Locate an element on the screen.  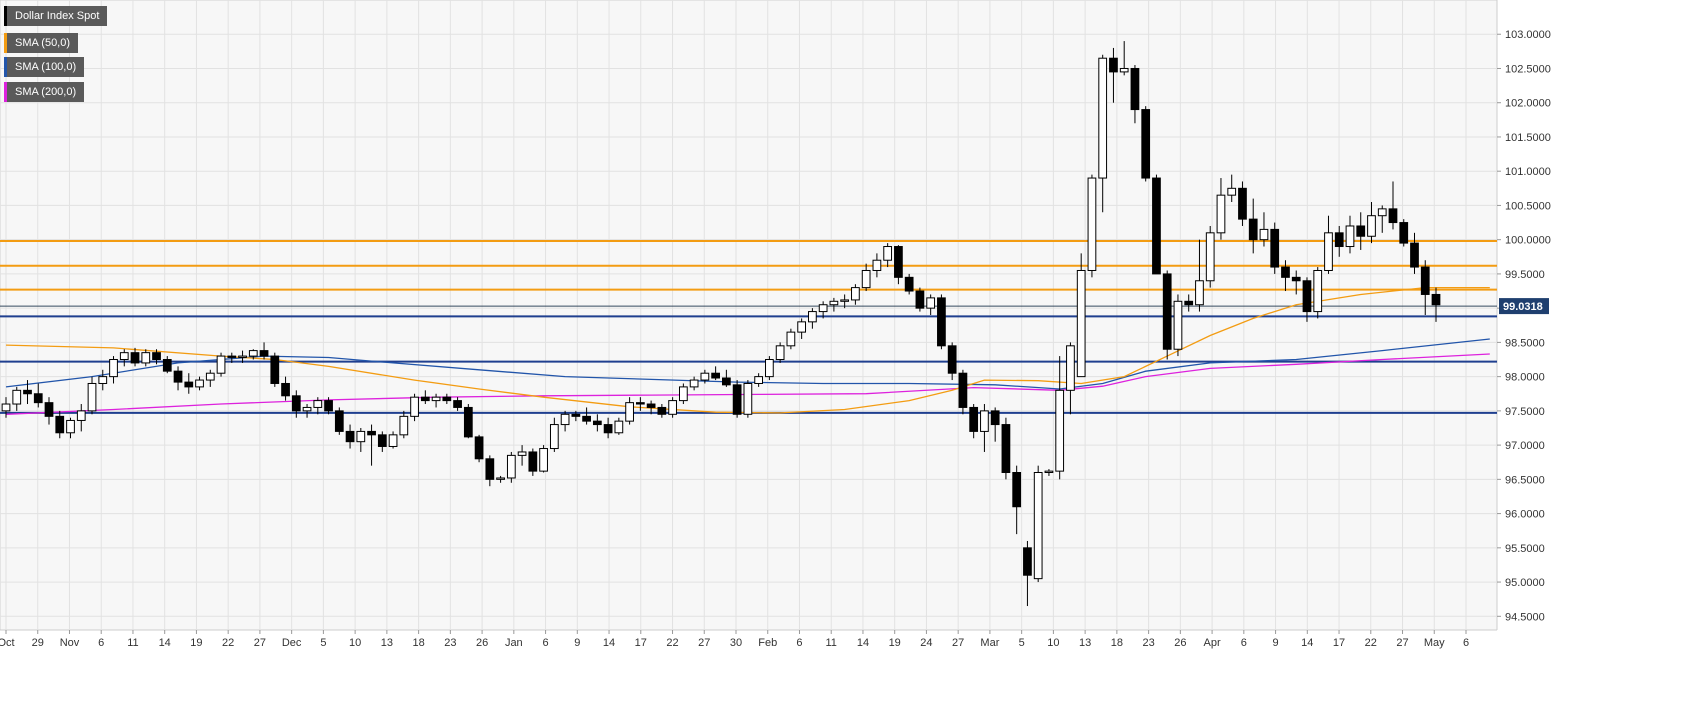
legend-sma50: SMA (50,0) is located at coordinates (41, 43).